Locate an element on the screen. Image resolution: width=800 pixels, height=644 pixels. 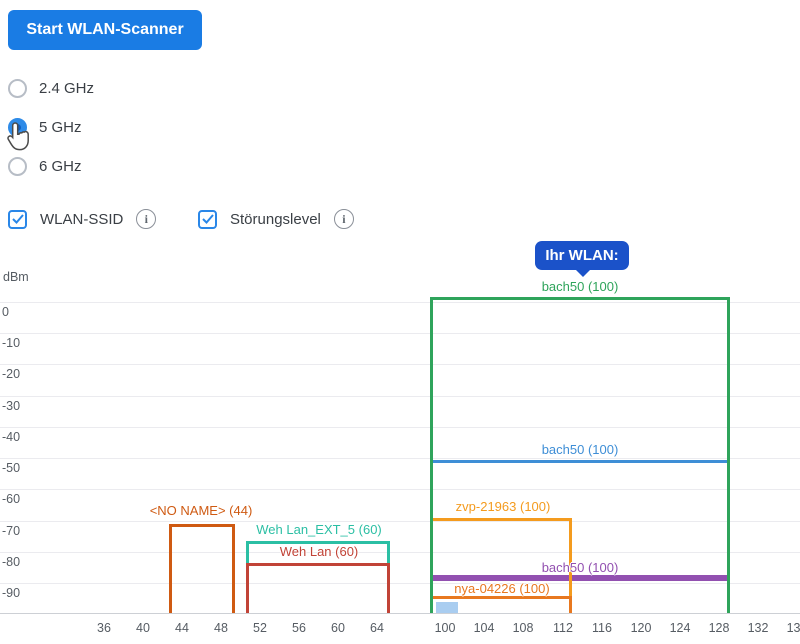
filter-label: Störungslevel is located at coordinates (275, 219).